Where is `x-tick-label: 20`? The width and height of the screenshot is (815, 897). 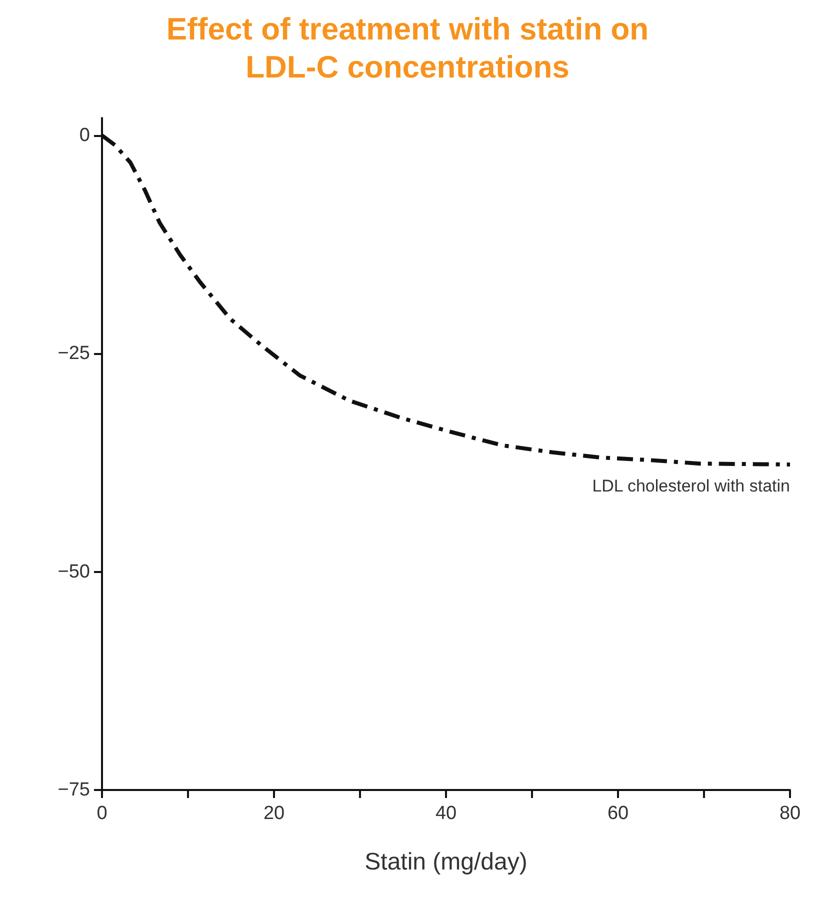 x-tick-label: 20 is located at coordinates (274, 813).